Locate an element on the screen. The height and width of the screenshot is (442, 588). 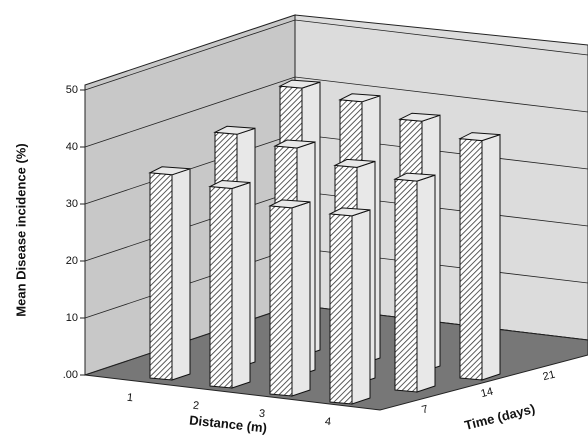
y-tick-label: 40 is located at coordinates (72, 147).